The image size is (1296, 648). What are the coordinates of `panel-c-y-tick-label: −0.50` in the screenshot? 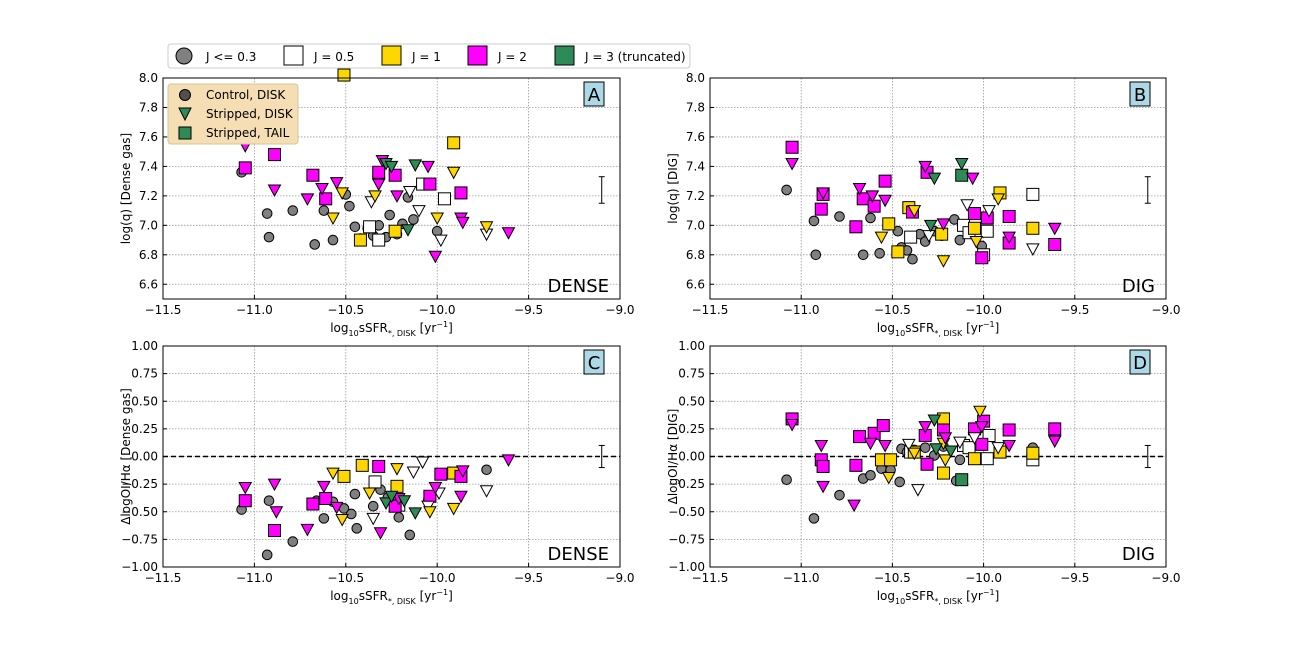 It's located at (139, 512).